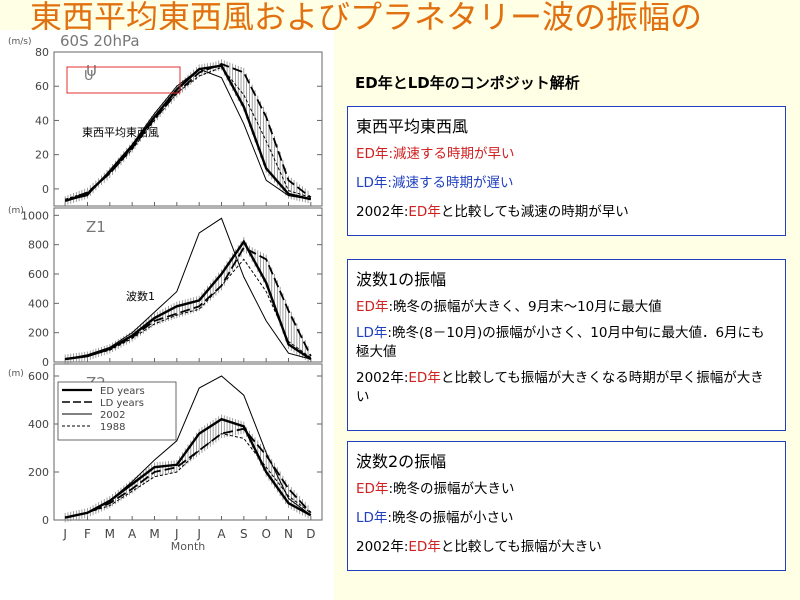 This screenshot has width=800, height=600. Describe the element at coordinates (467, 83) in the screenshot. I see `composite-title: ED年とLD年のコンポジット解析` at that location.